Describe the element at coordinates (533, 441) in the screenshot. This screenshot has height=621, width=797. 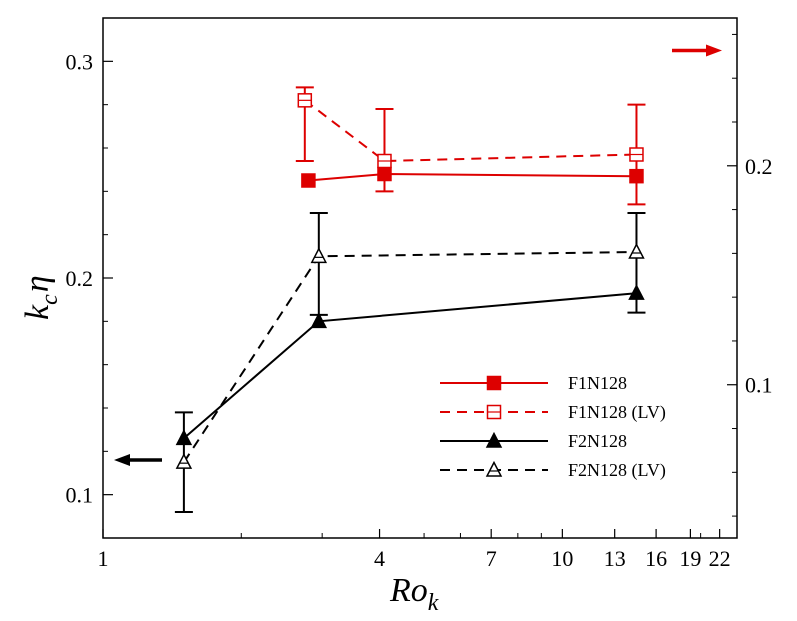
I see `legend-item: F2N128` at that location.